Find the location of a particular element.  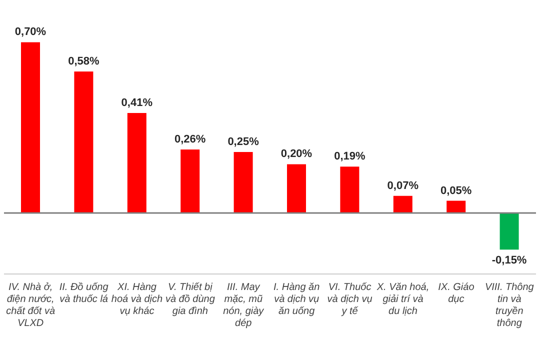

x-tick-label: X. Văn hoá, giải trí và du lịch is located at coordinates (403, 299).